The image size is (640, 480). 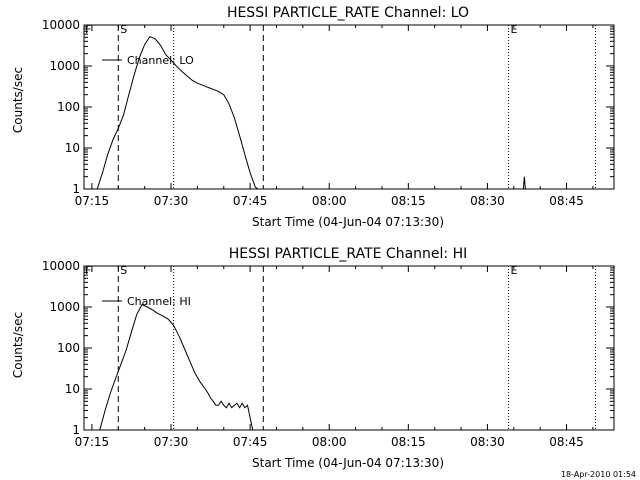 I want to click on y-axis-label-lo: Counts/sec, so click(x=18, y=100).